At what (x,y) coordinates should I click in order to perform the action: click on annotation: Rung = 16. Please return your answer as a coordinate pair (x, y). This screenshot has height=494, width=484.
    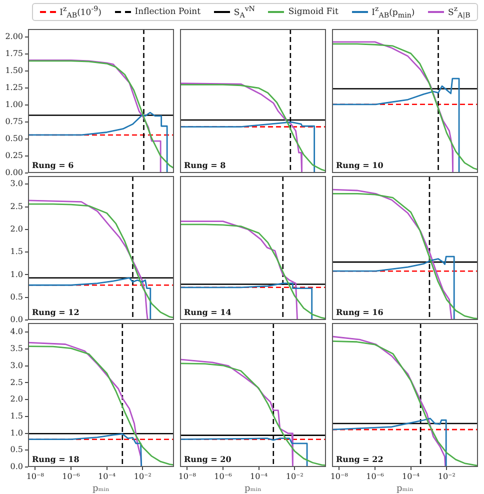
    Looking at the image, I should click on (360, 312).